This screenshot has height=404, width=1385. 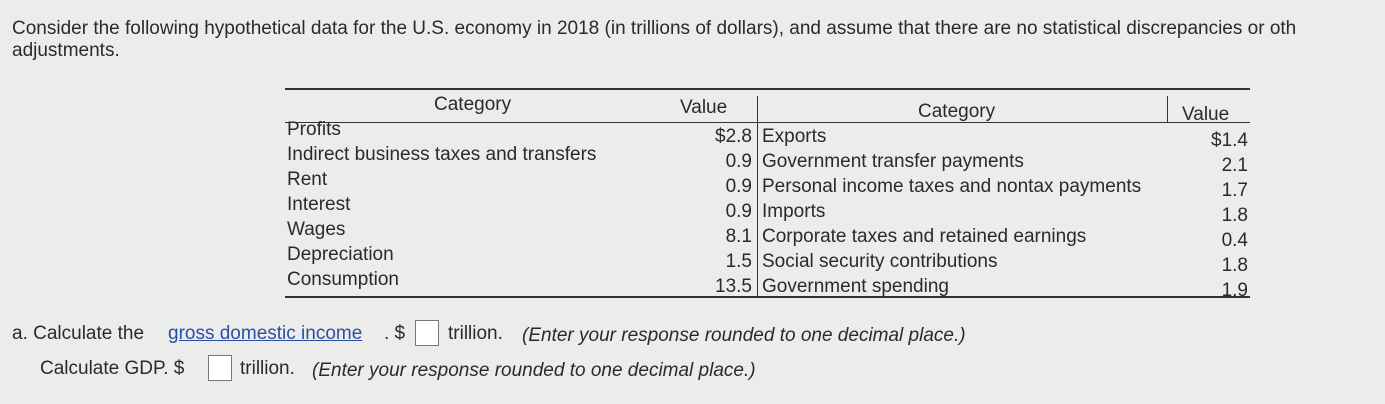 I want to click on category-cell: Depreciation, so click(x=340, y=254).